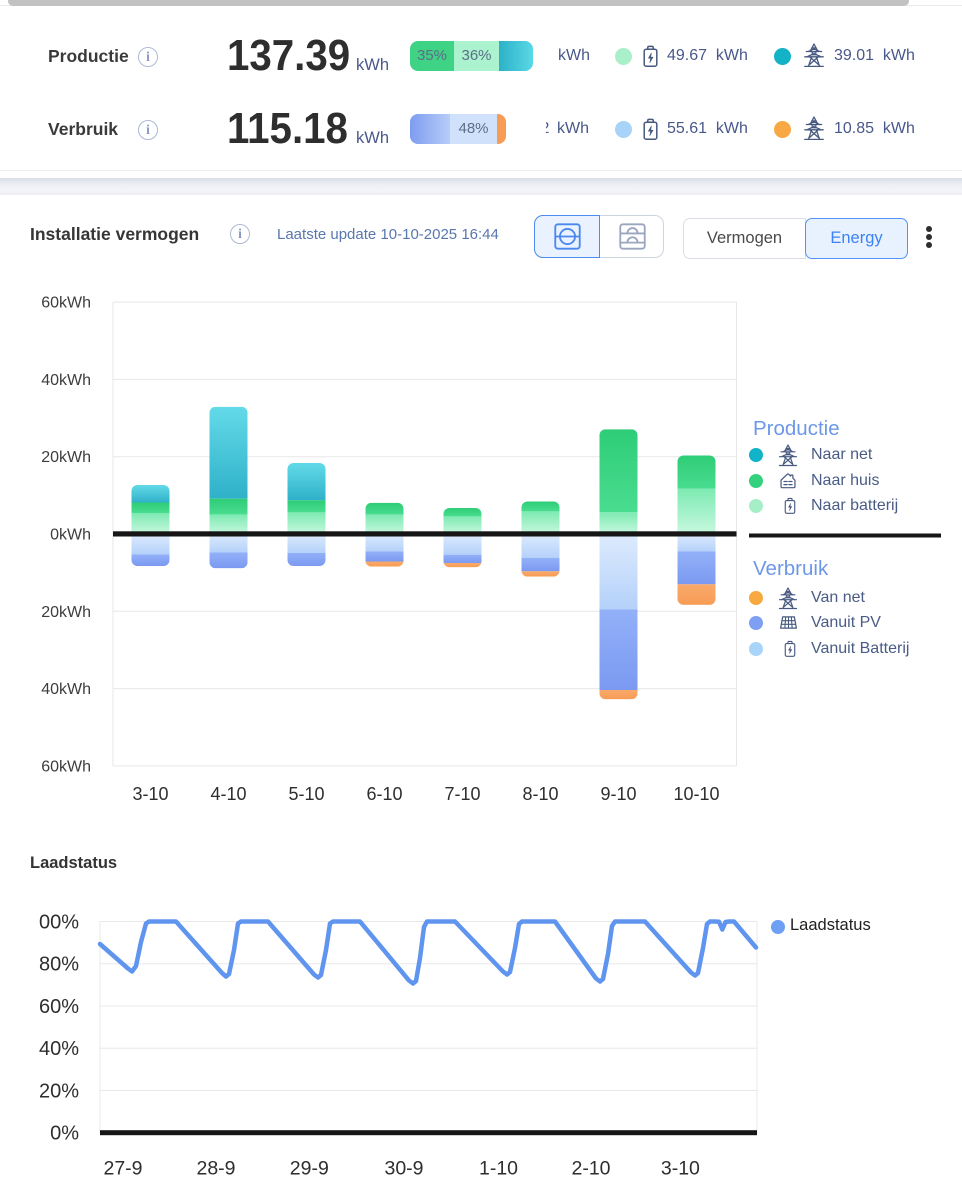  Describe the element at coordinates (498, 1169) in the screenshot. I see `svg-text: 1-10` at that location.